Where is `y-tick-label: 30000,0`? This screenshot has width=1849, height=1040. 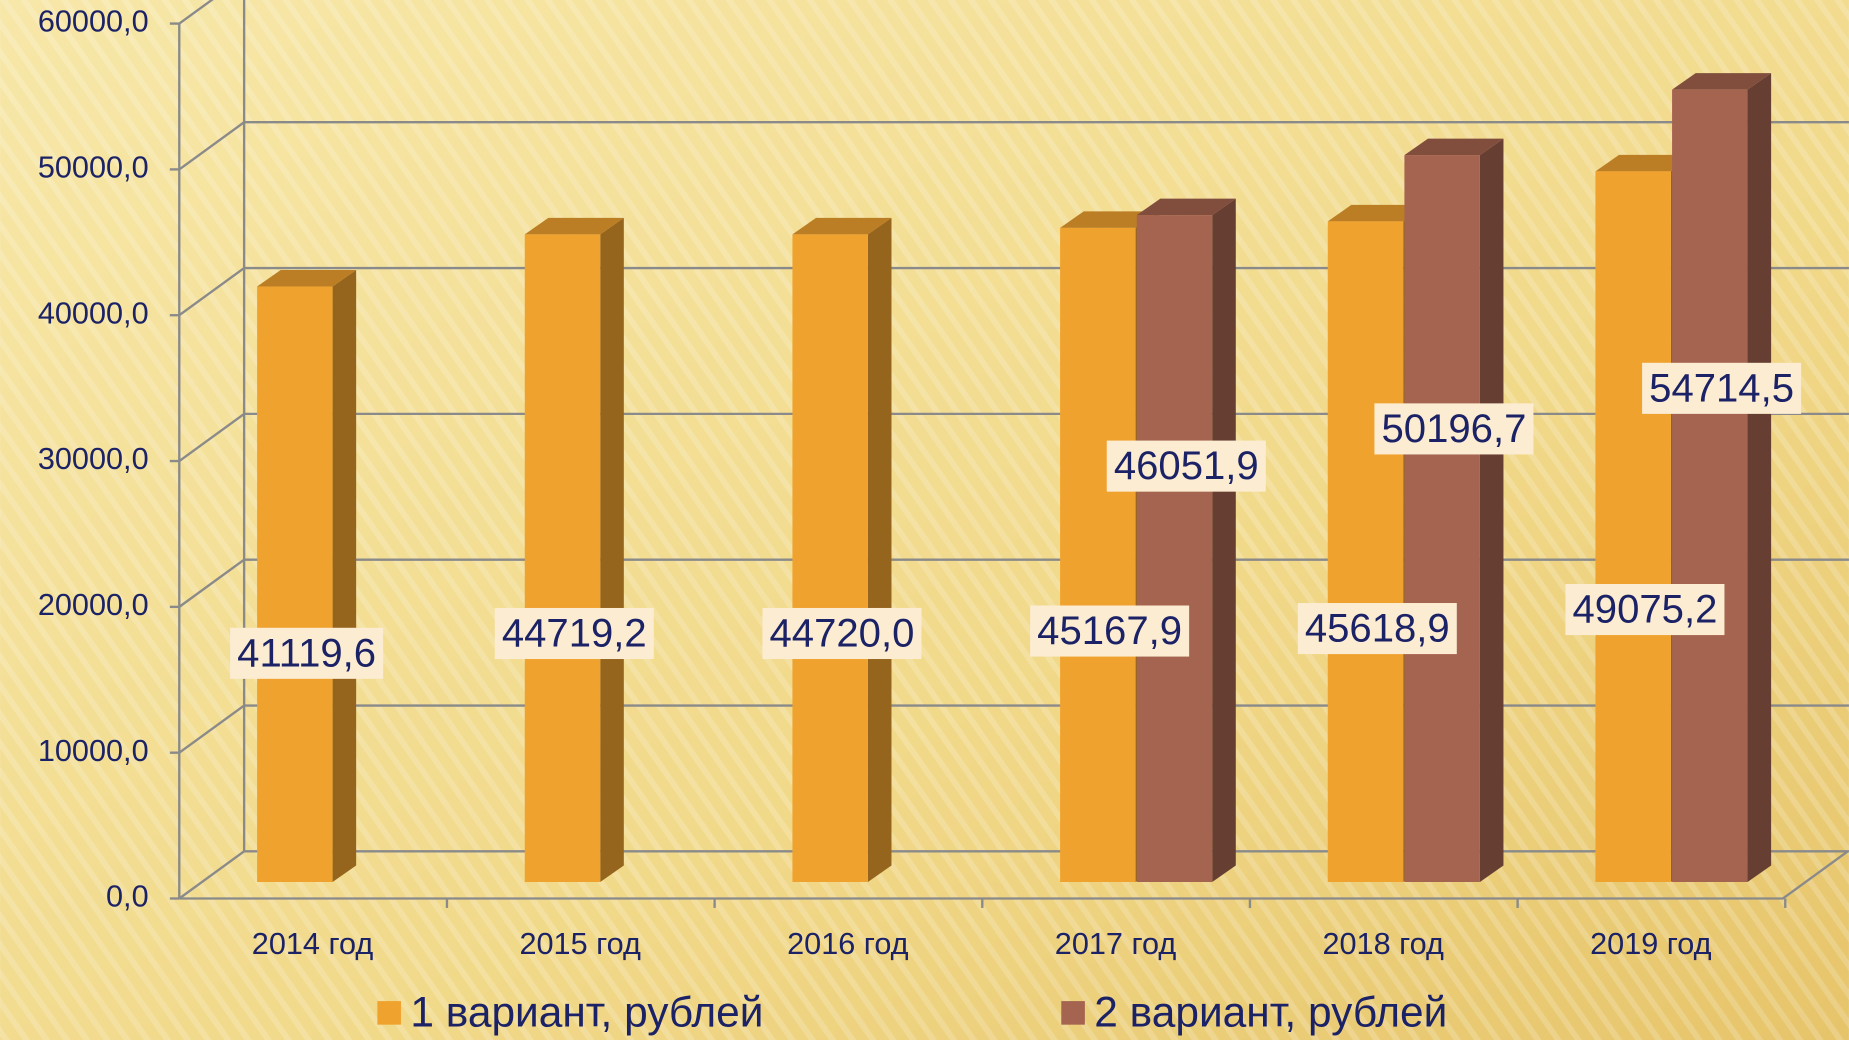 y-tick-label: 30000,0 is located at coordinates (93, 459).